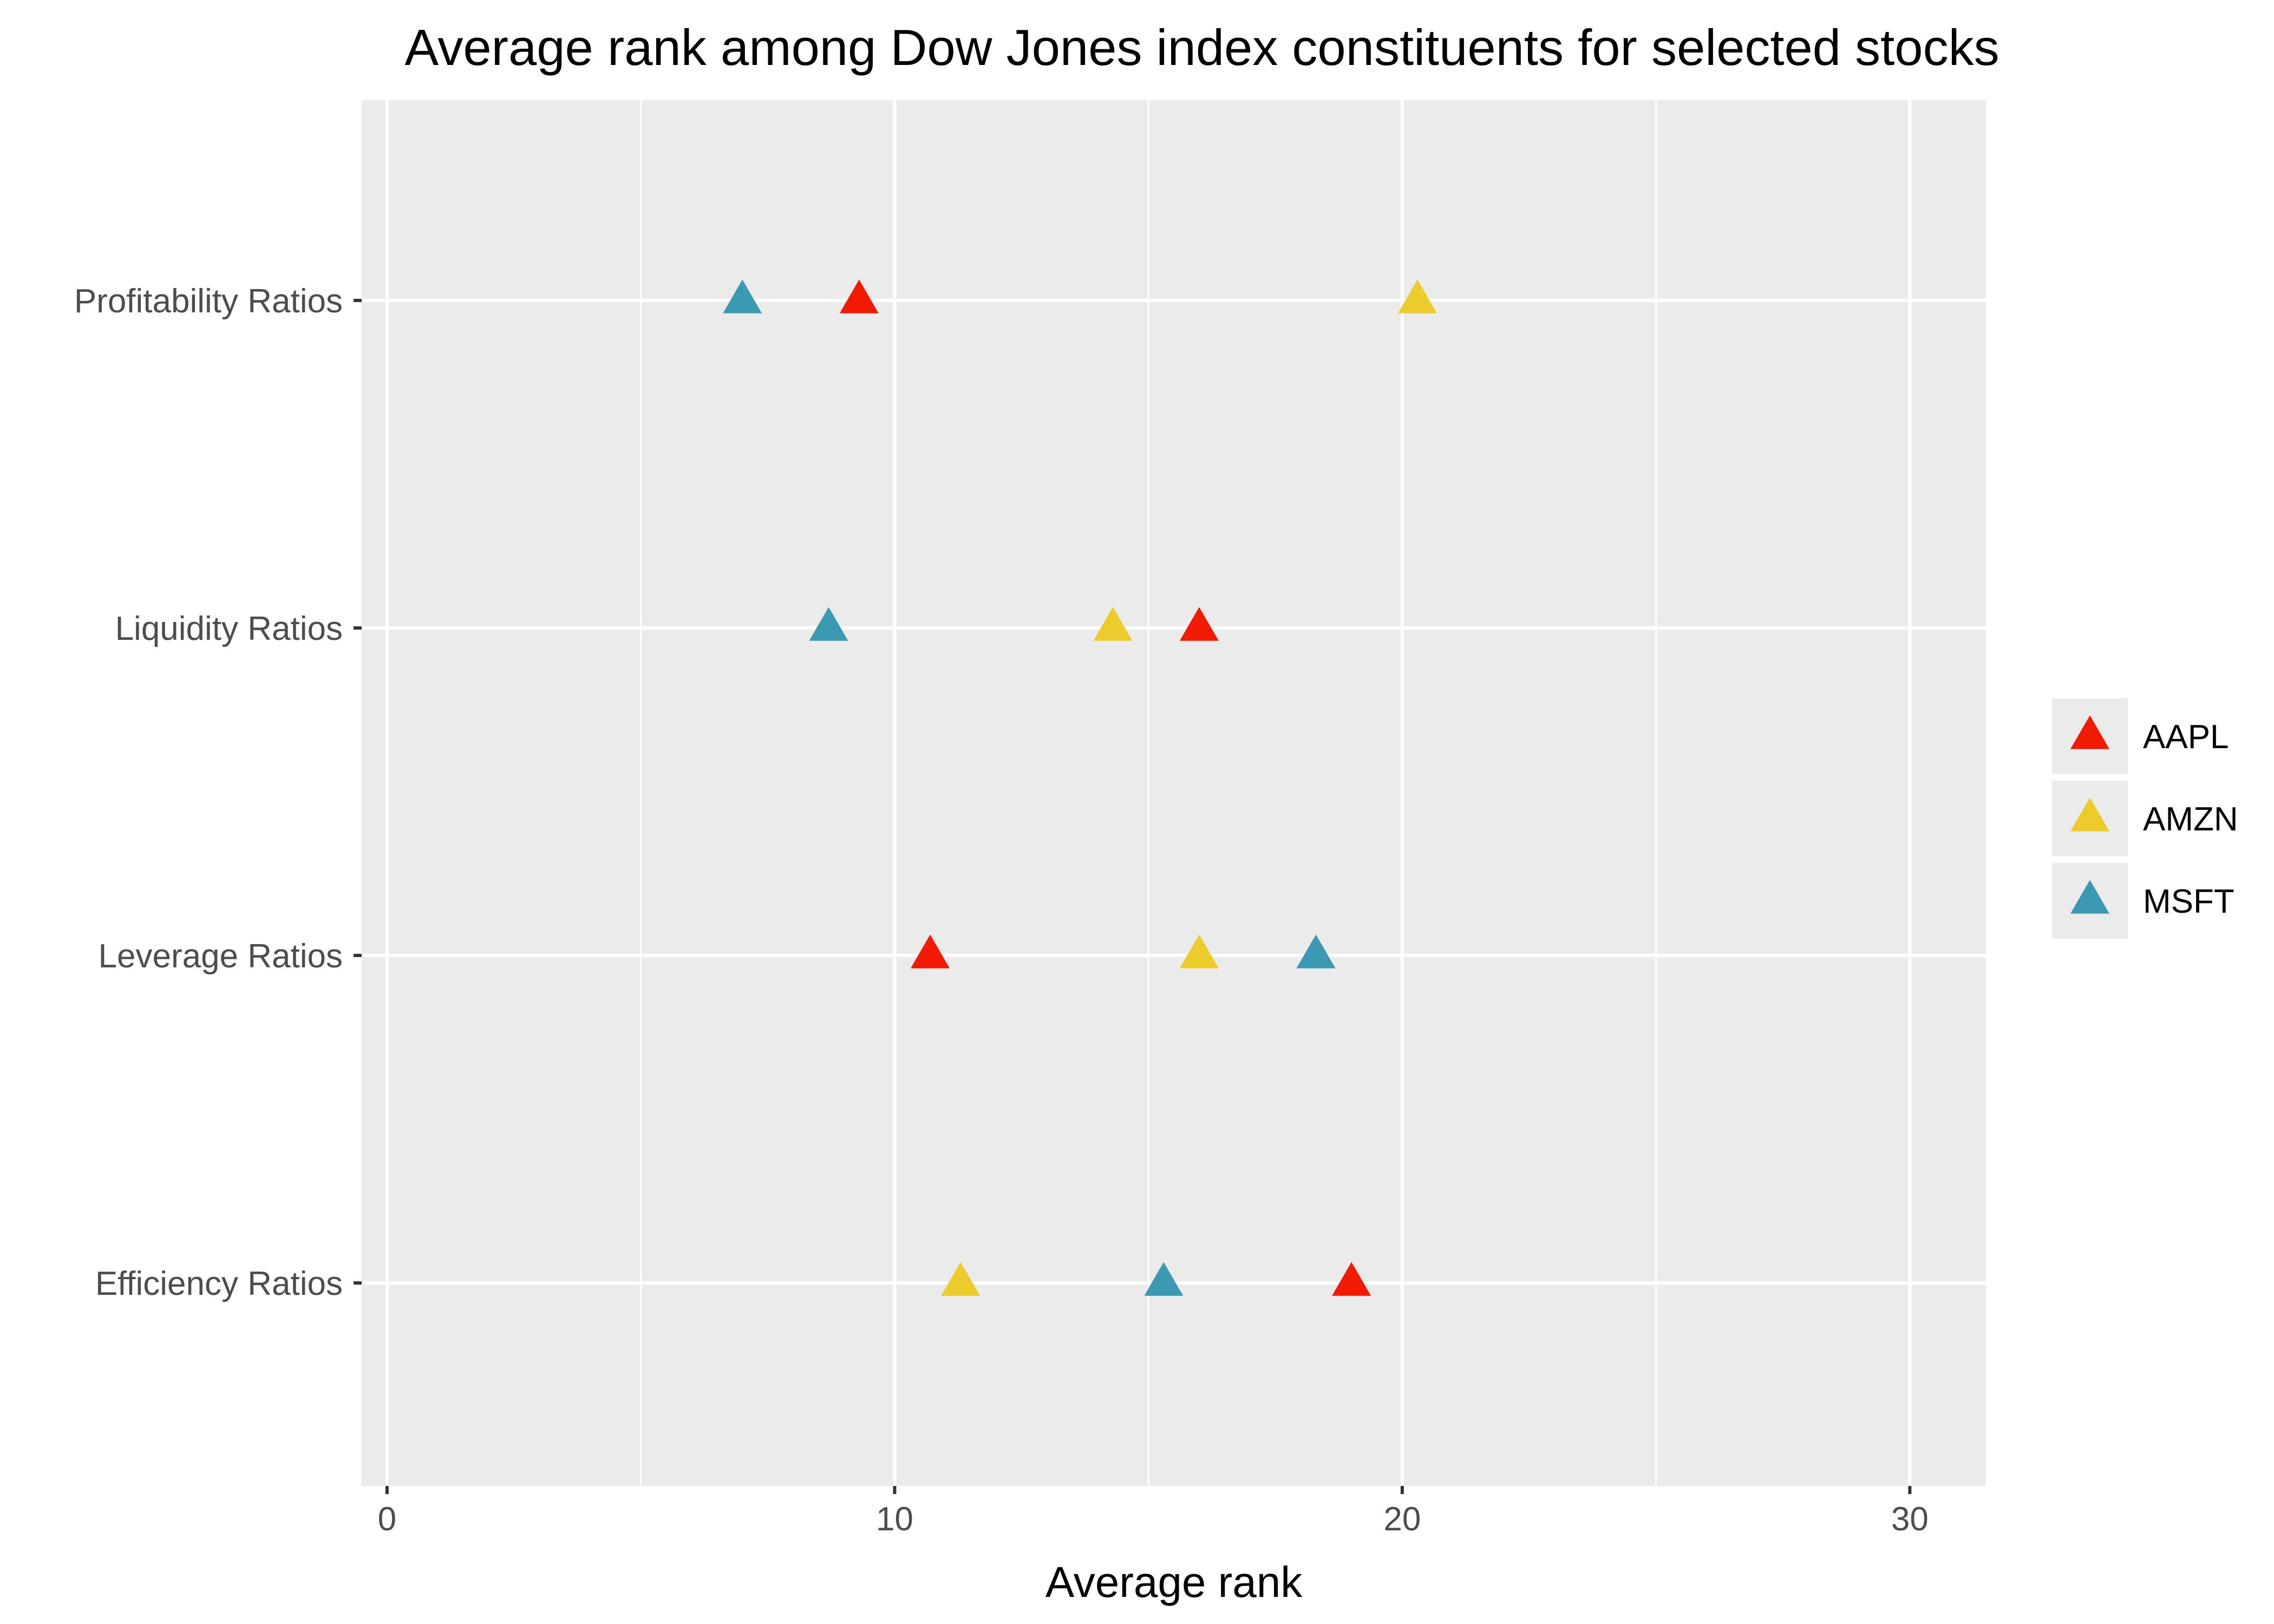 This screenshot has height=1624, width=2274. I want to click on legend-label-msft: MSFT, so click(2189, 902).